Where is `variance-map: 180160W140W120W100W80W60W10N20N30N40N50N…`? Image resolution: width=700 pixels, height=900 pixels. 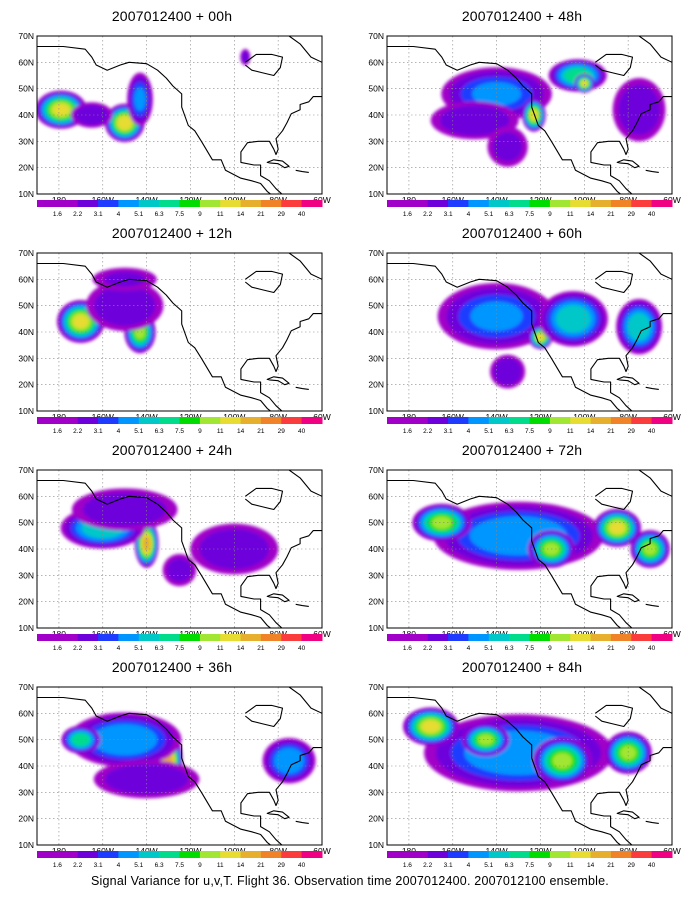 variance-map: 180160W140W120W100W80W60W10N20N30N40N50N… is located at coordinates (524, 769).